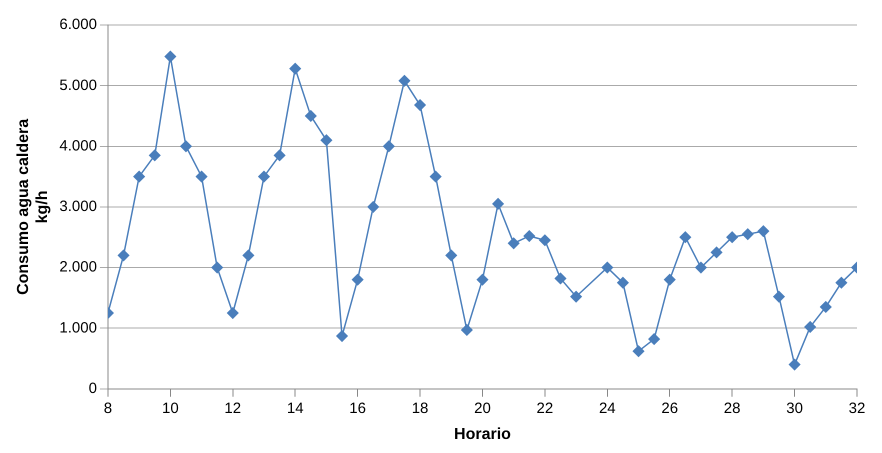 This screenshot has height=453, width=882. Describe the element at coordinates (78, 207) in the screenshot. I see `y-tick-label: 3.000` at that location.